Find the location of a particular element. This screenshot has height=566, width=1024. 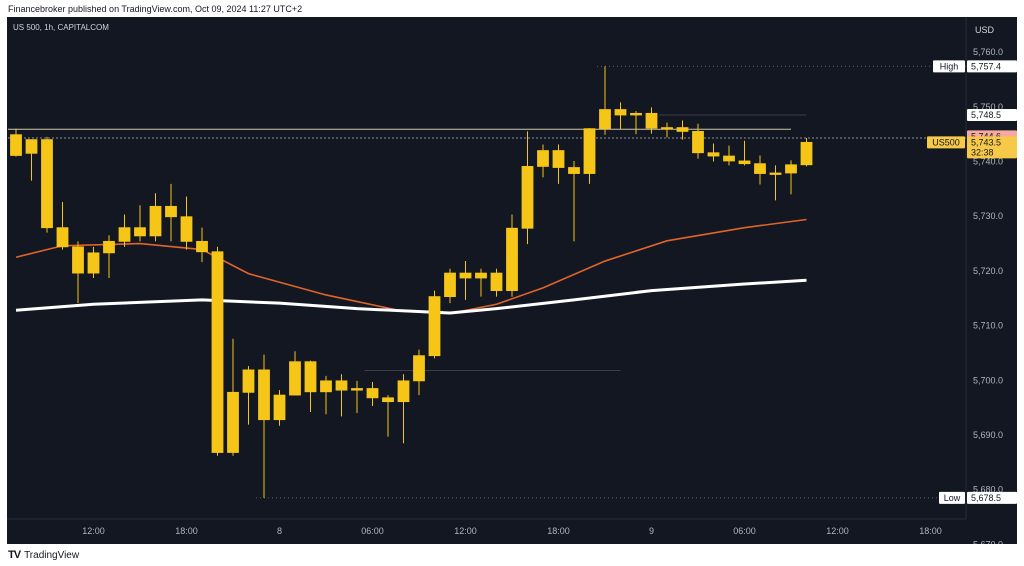

price-marker-text: 5,757.4 is located at coordinates (986, 66).